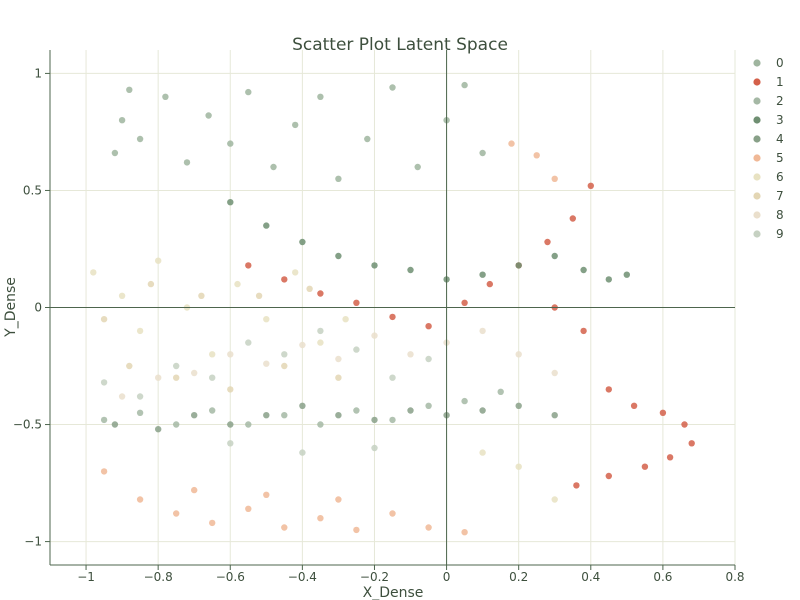  I want to click on y-axis-title: Y_Dense, so click(11, 307).